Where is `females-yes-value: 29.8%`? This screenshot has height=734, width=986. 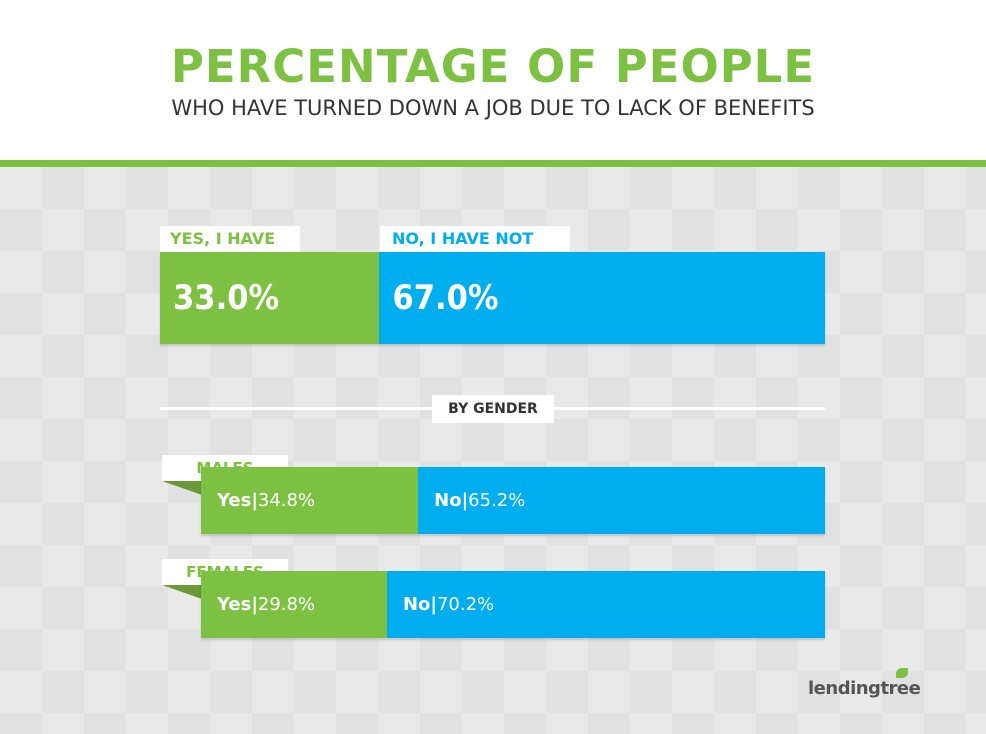 females-yes-value: 29.8% is located at coordinates (286, 604).